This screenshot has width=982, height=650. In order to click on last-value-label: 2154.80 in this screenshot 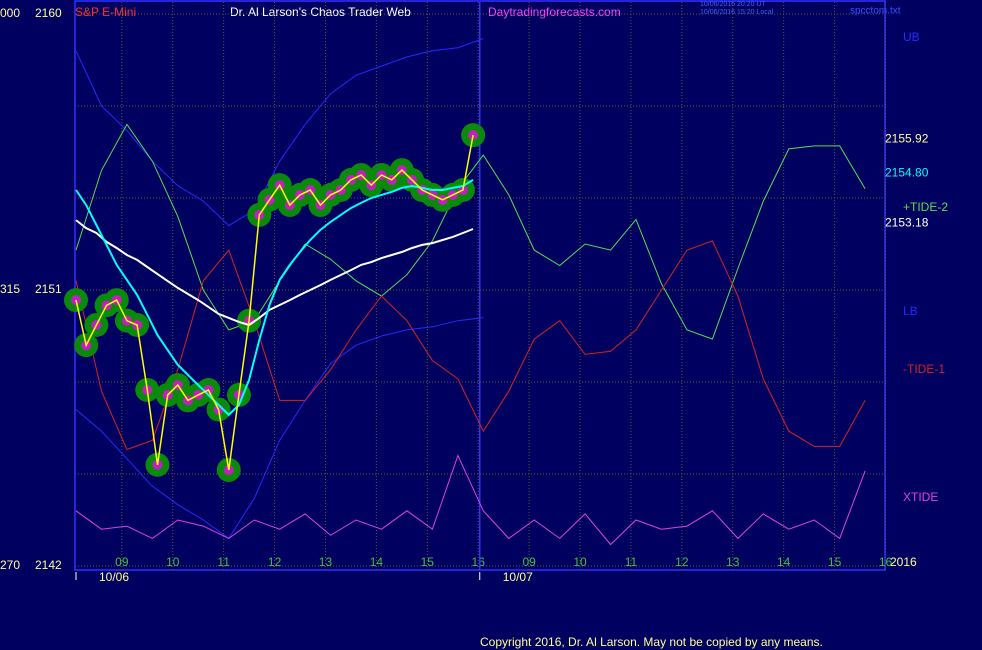, I will do `click(907, 173)`.